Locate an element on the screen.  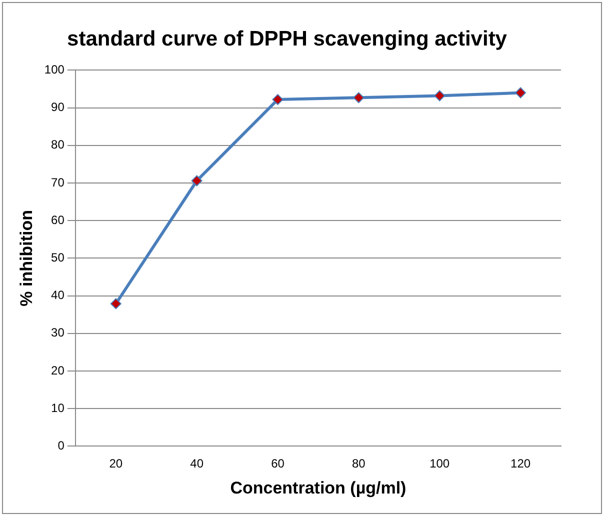
y-tick-label: 40 is located at coordinates (58, 295).